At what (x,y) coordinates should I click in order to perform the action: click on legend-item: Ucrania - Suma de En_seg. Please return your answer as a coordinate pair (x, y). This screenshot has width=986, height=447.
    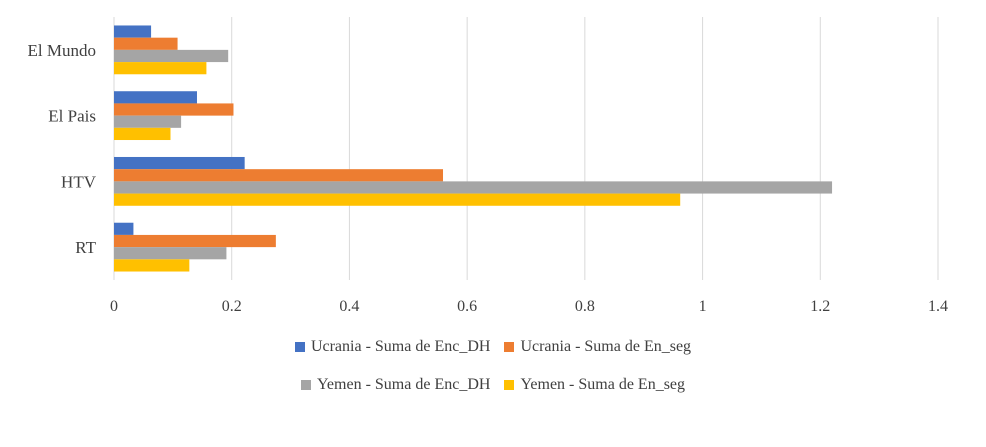
    Looking at the image, I should click on (597, 347).